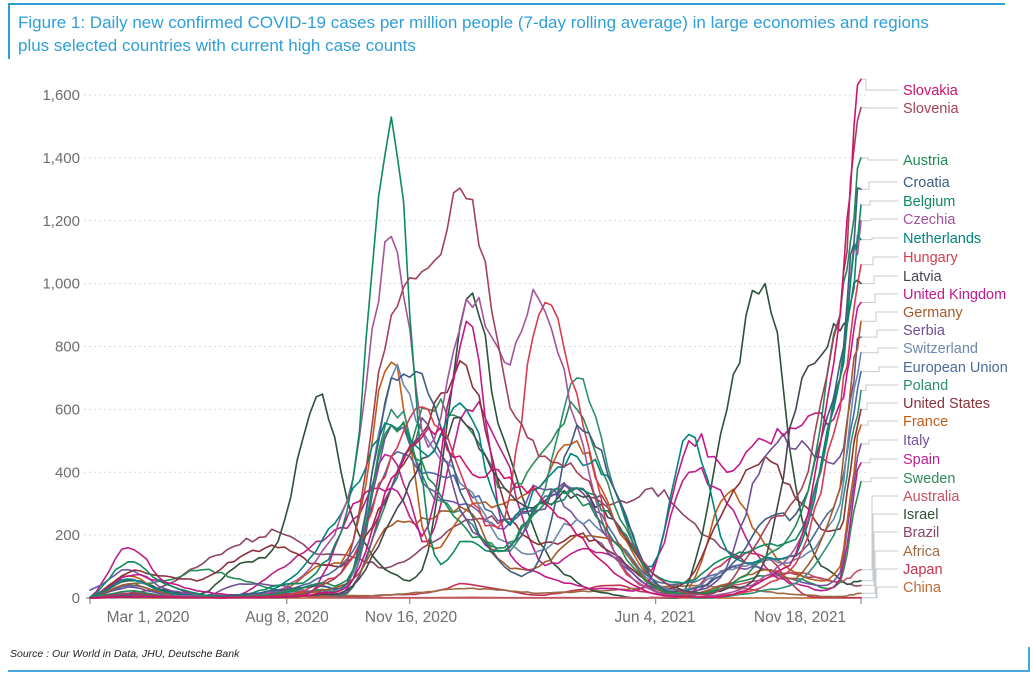  Describe the element at coordinates (1029, 659) in the screenshot. I see `bottom-right-border-rule` at that location.